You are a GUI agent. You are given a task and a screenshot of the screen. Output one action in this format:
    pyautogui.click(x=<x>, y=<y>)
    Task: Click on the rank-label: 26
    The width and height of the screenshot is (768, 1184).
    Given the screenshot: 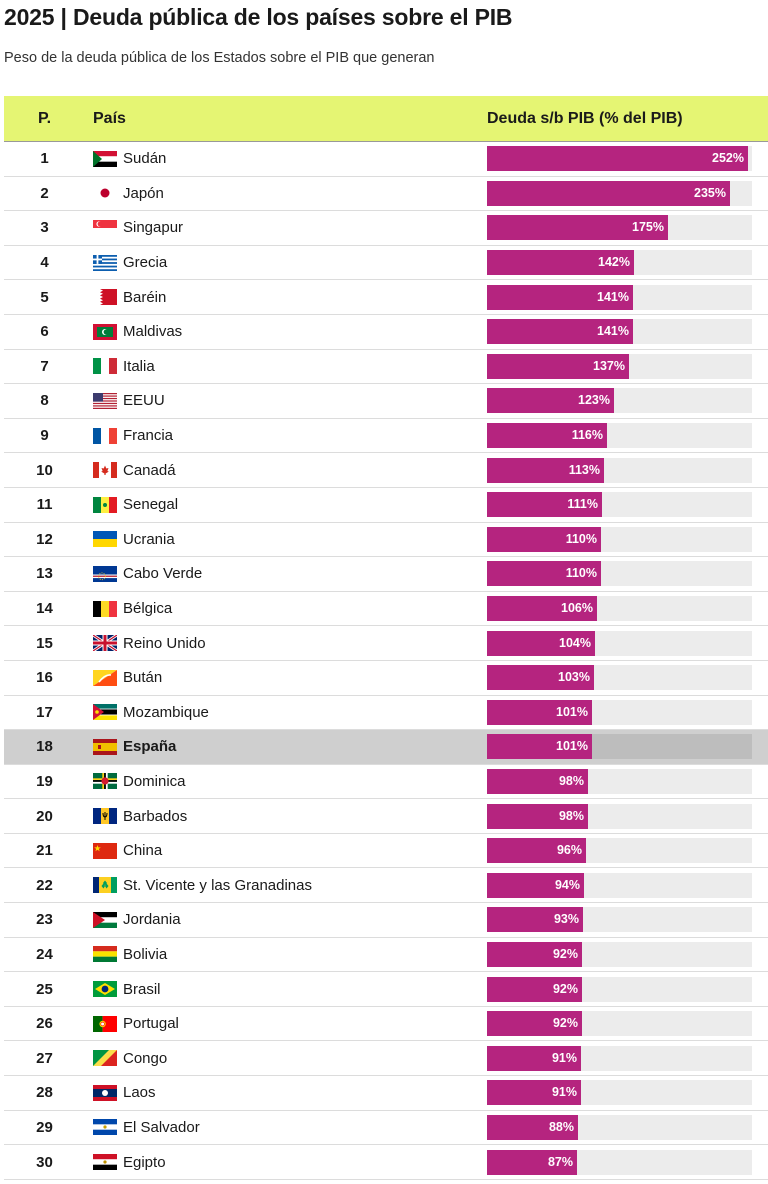 What is the action you would take?
    pyautogui.click(x=44, y=1024)
    